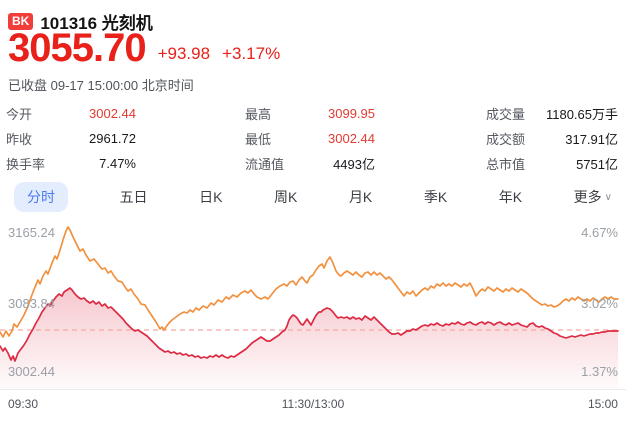  I want to click on stat-label: 昨收, so click(19, 139).